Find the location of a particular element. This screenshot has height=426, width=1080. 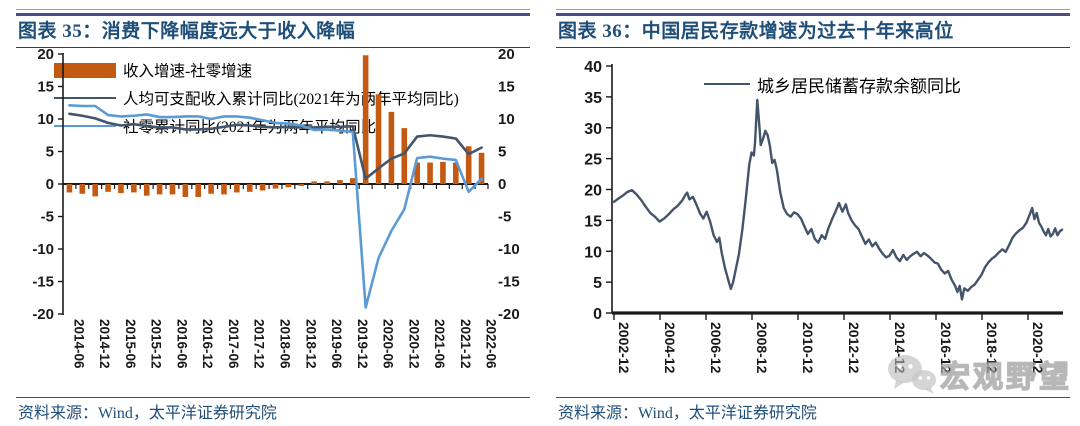

svg-text: 30 is located at coordinates (593, 129).